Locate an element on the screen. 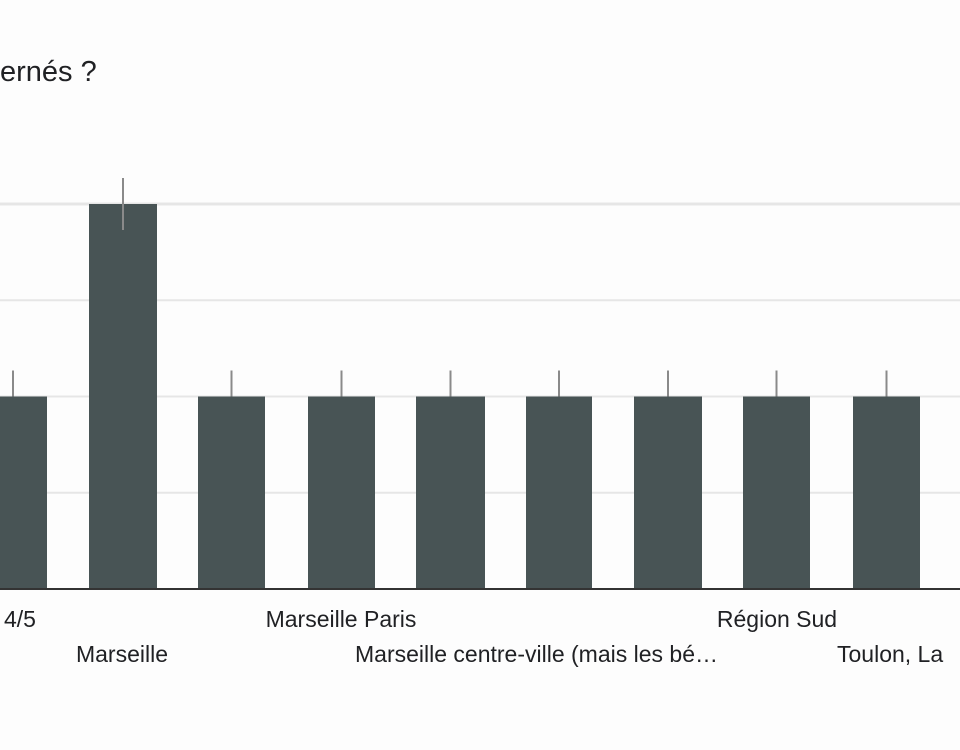  chart-title: ernés ? is located at coordinates (48, 72).